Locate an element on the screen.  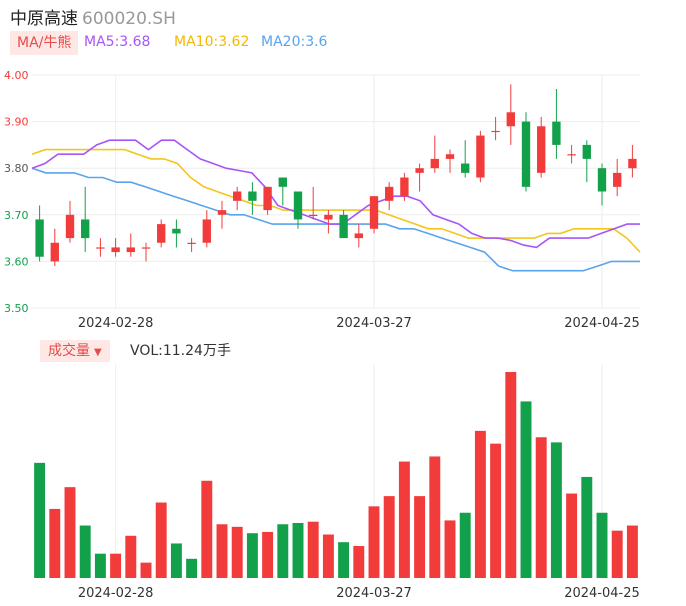
y-tick-label: 3.70 is located at coordinates (16, 215).